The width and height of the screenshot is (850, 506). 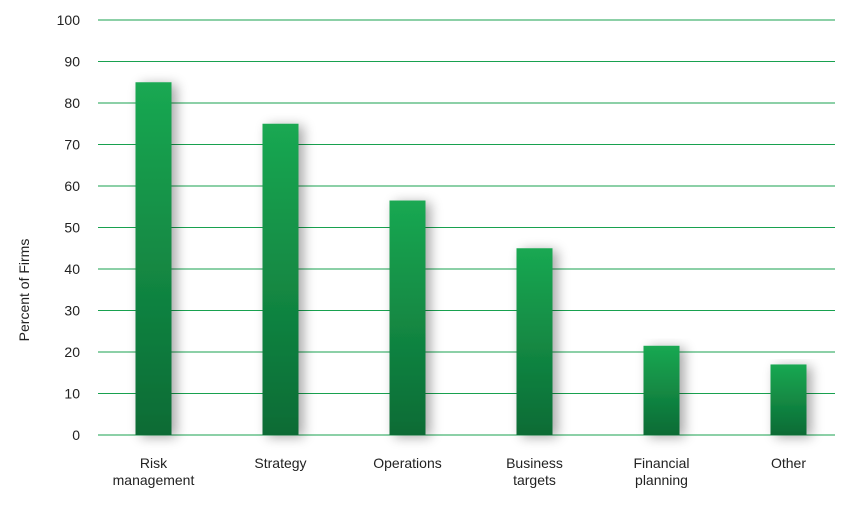 I want to click on x-category-label: Business targets, so click(x=534, y=471).